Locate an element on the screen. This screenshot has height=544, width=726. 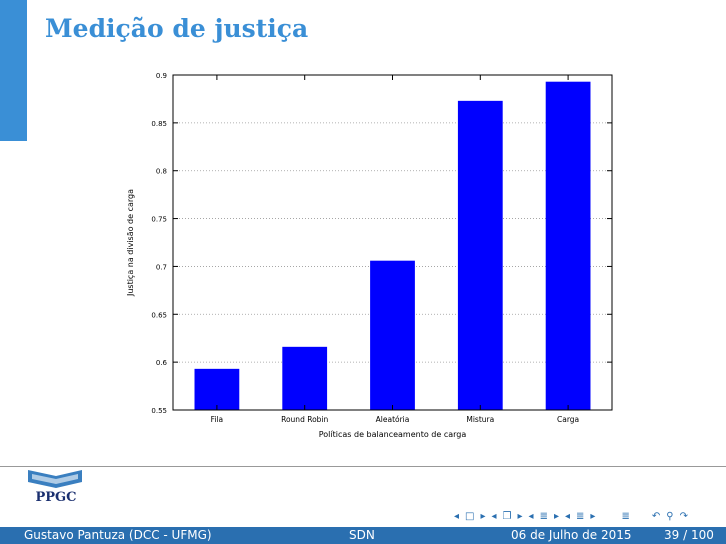
y-tick-label: 0.6 is located at coordinates (162, 363).